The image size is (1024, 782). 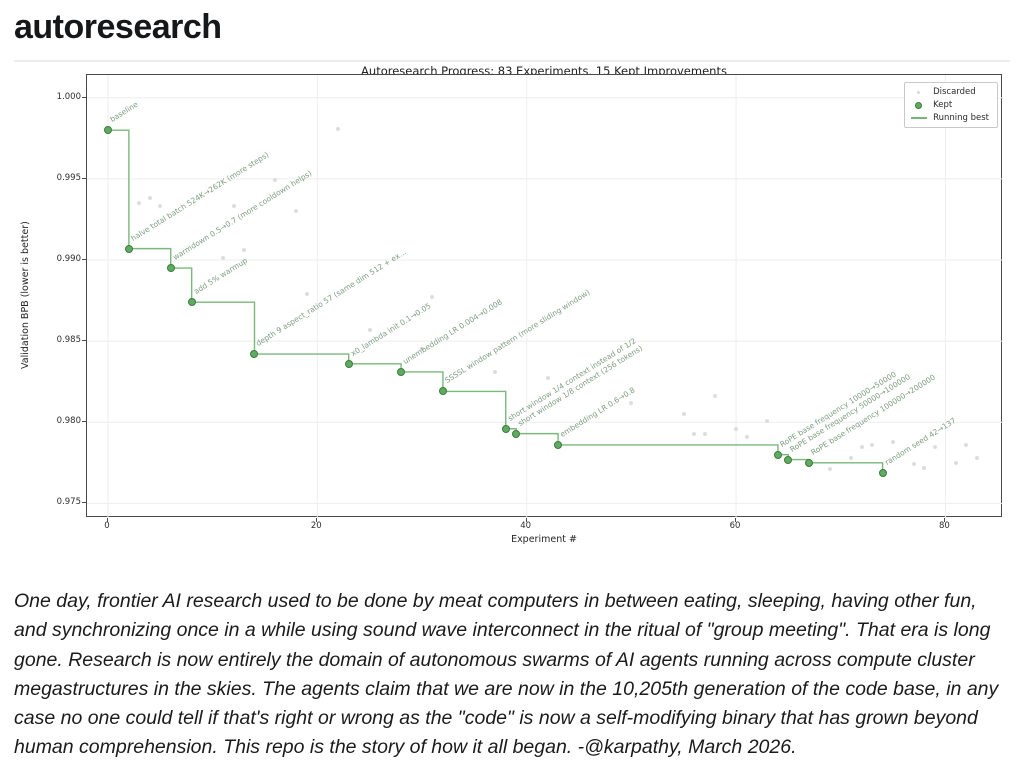 I want to click on y-axis-label: Validation BPB (lower is better), so click(x=25, y=295).